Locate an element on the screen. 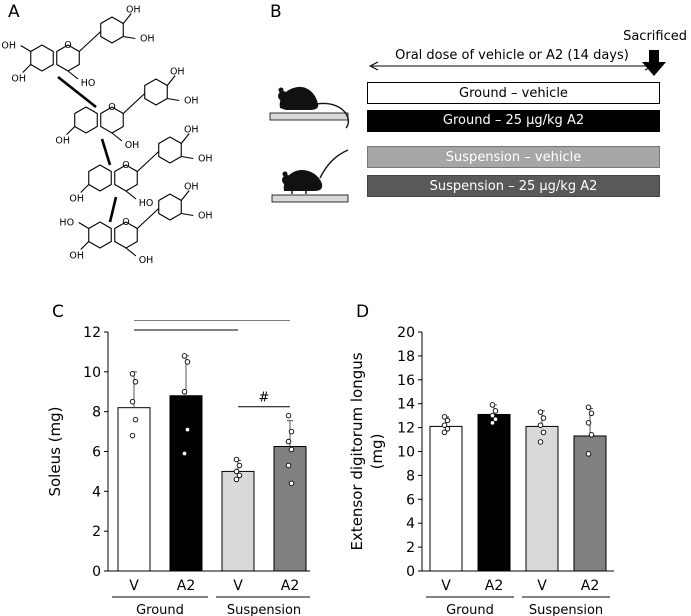  chemical-structure: O OH OH HO OH OH O OH OH OH OH O OH OH HO OH O OH OH OH OH HO is located at coordinates (107, 136).